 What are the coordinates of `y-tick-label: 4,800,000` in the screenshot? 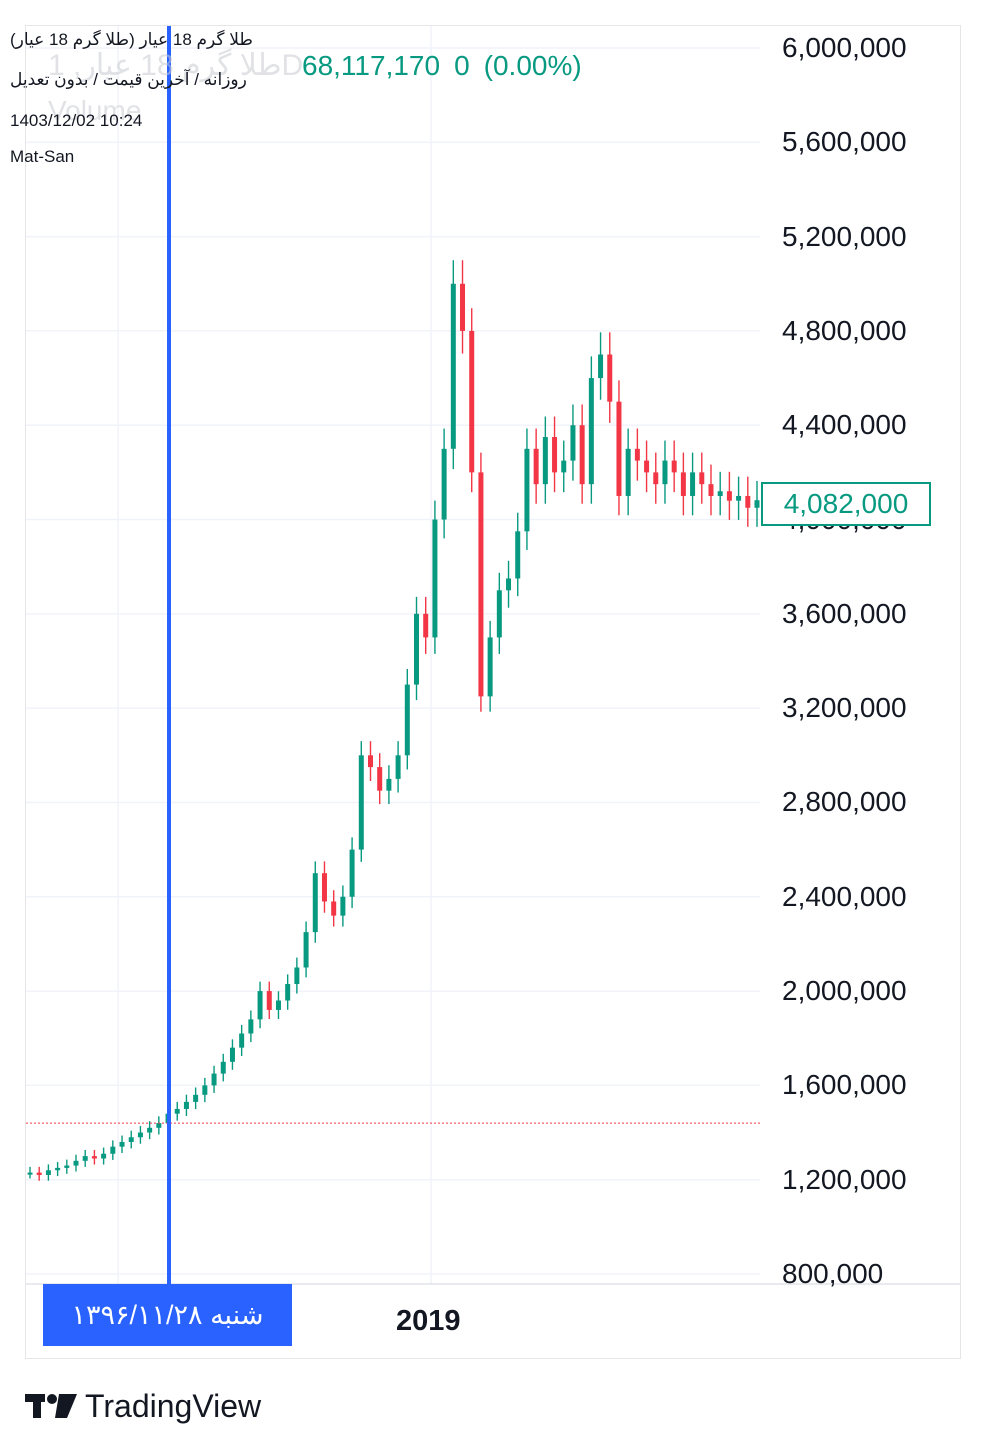 It's located at (844, 330).